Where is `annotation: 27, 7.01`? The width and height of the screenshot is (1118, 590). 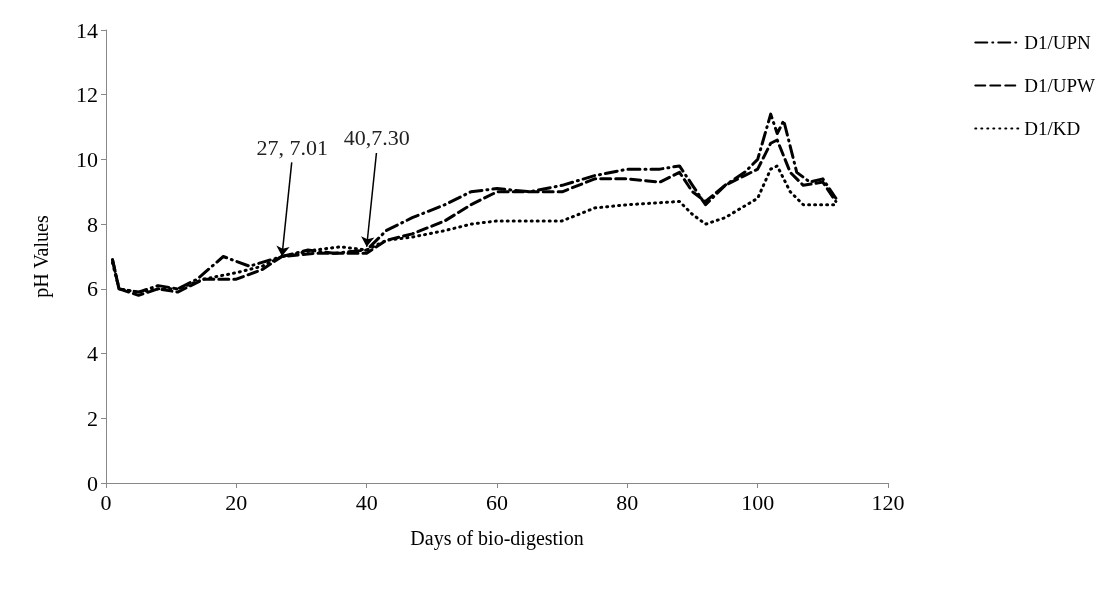 annotation: 27, 7.01 is located at coordinates (292, 147).